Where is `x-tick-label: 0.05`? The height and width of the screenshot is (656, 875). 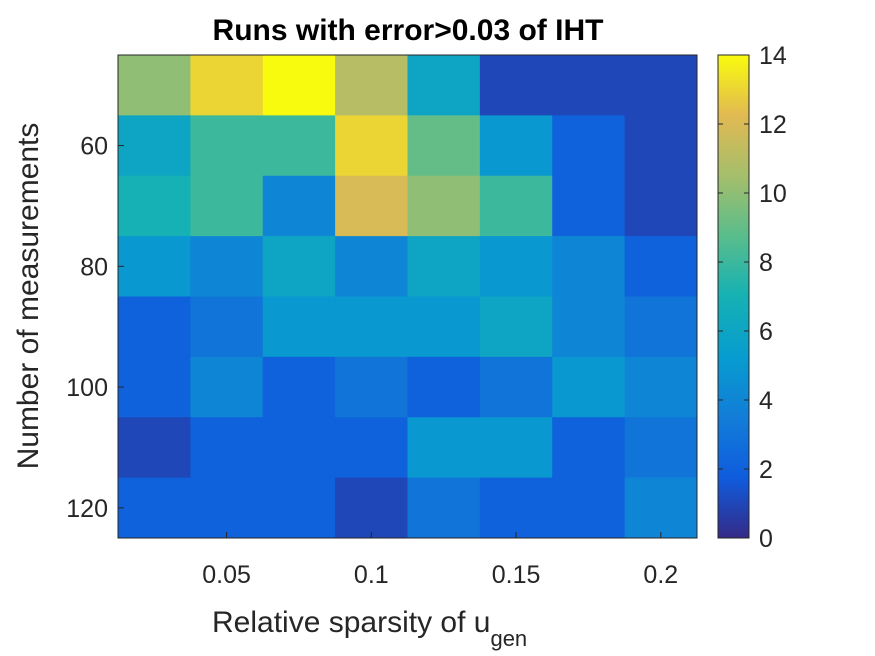
x-tick-label: 0.05 is located at coordinates (226, 575).